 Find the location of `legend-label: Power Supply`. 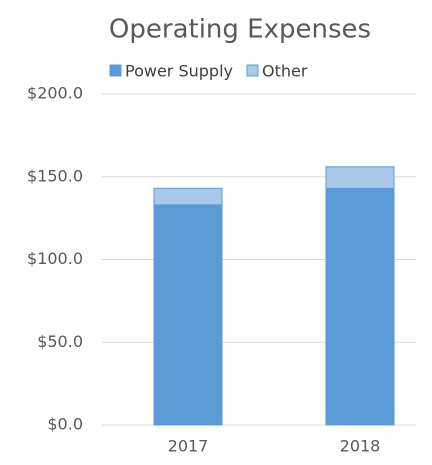

legend-label: Power Supply is located at coordinates (179, 71).